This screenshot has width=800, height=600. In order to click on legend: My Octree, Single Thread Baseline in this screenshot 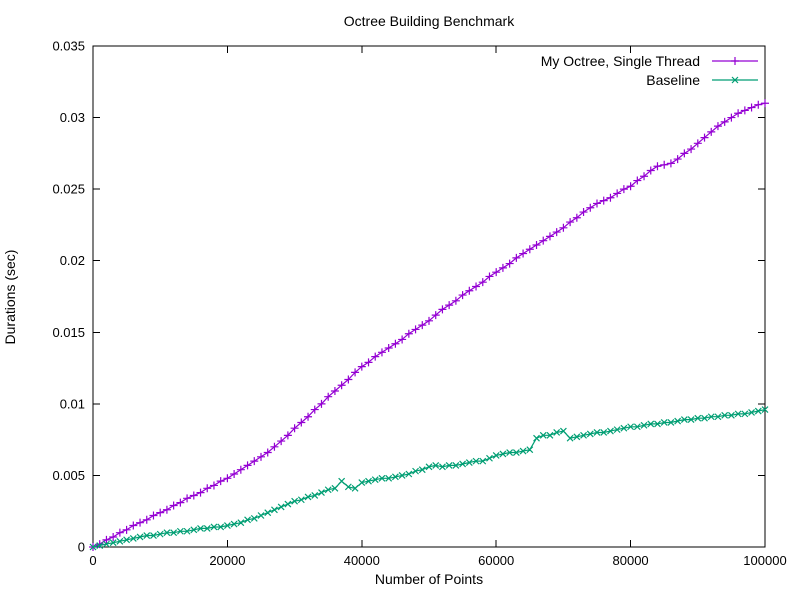, I will do `click(650, 70)`.